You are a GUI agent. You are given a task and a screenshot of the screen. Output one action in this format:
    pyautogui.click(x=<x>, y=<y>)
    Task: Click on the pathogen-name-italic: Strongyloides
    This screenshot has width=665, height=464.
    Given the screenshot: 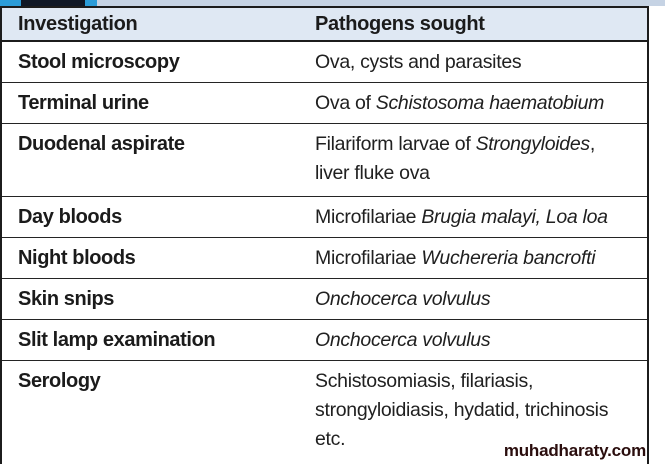 What is the action you would take?
    pyautogui.click(x=533, y=143)
    